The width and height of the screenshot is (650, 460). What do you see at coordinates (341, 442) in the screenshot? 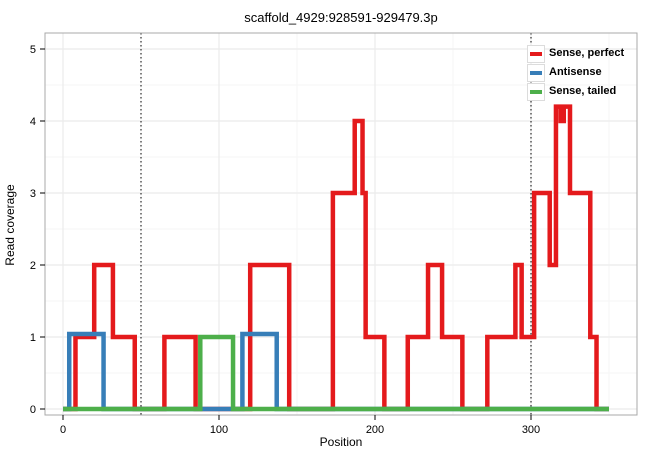
I see `x-axis-label: Position` at bounding box center [341, 442].